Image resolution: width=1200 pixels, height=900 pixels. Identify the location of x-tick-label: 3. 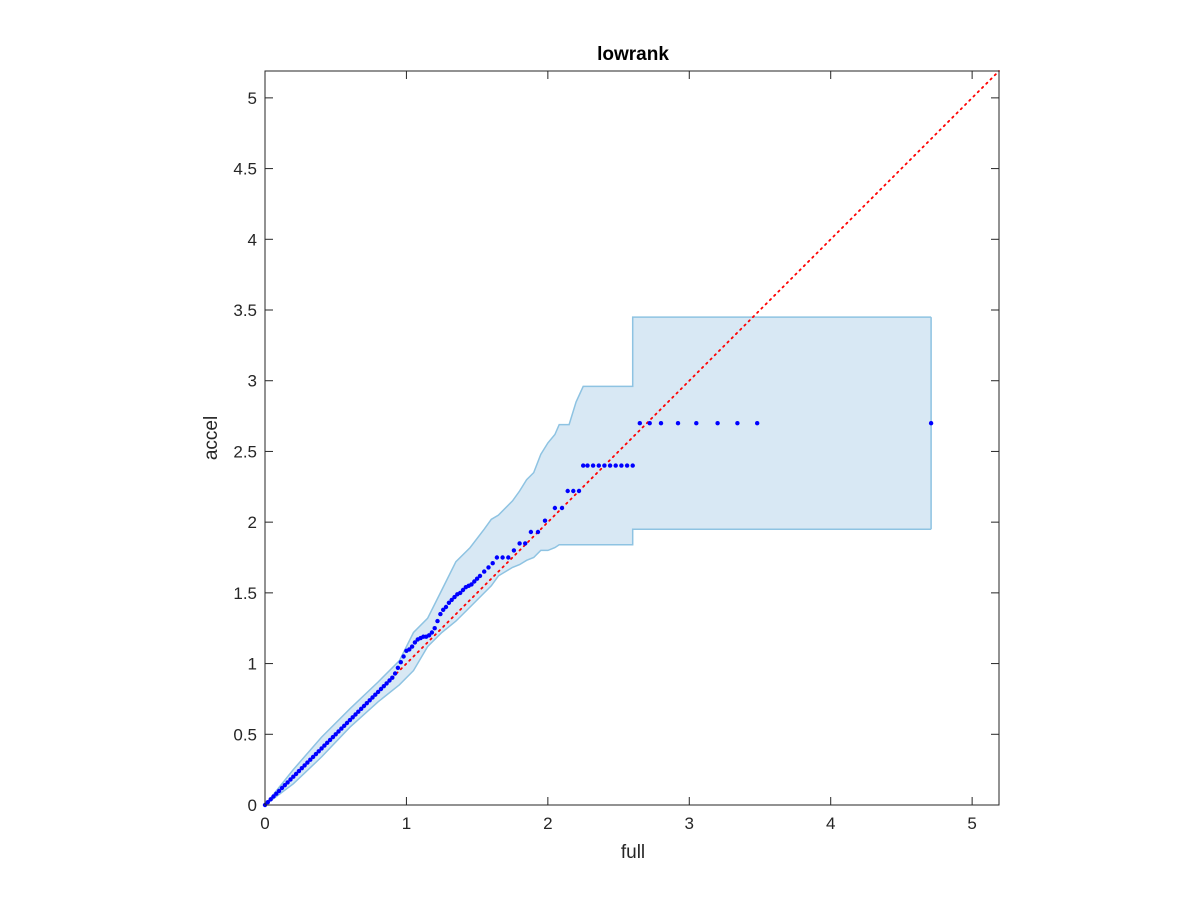
(689, 823).